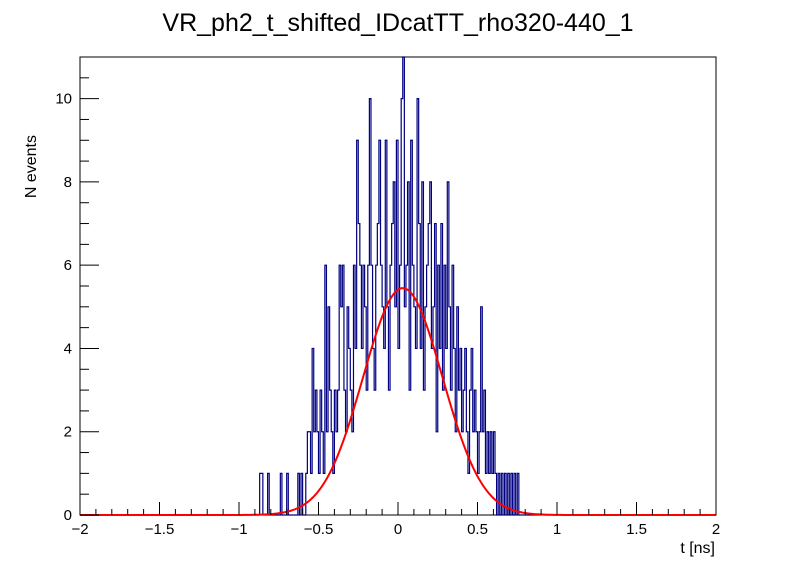  What do you see at coordinates (68, 182) in the screenshot?
I see `y-tick-label: 8` at bounding box center [68, 182].